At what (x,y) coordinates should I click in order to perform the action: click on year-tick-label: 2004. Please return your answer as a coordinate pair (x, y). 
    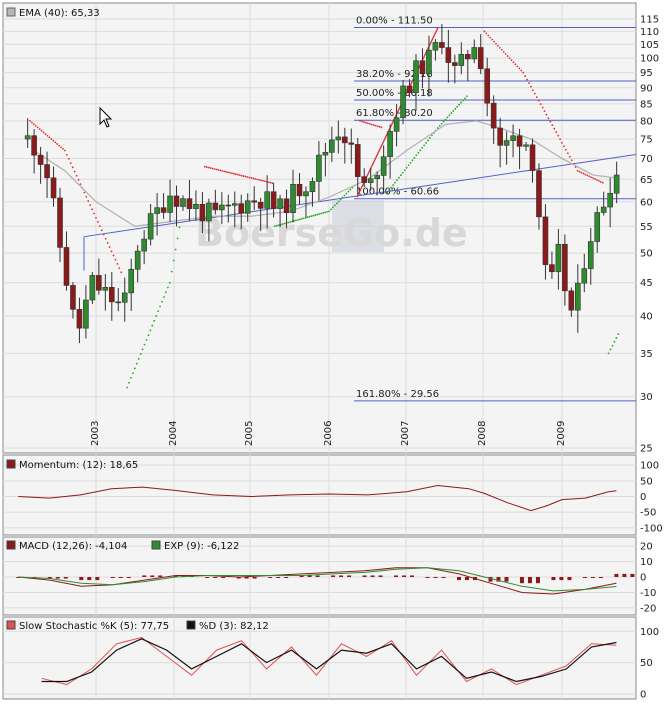
    Looking at the image, I should click on (173, 433).